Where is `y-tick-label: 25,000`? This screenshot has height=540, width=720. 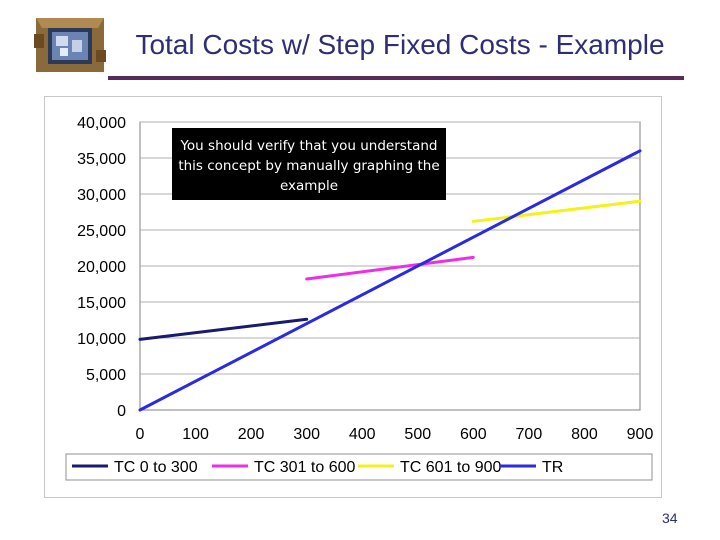
y-tick-label: 25,000 is located at coordinates (101, 231).